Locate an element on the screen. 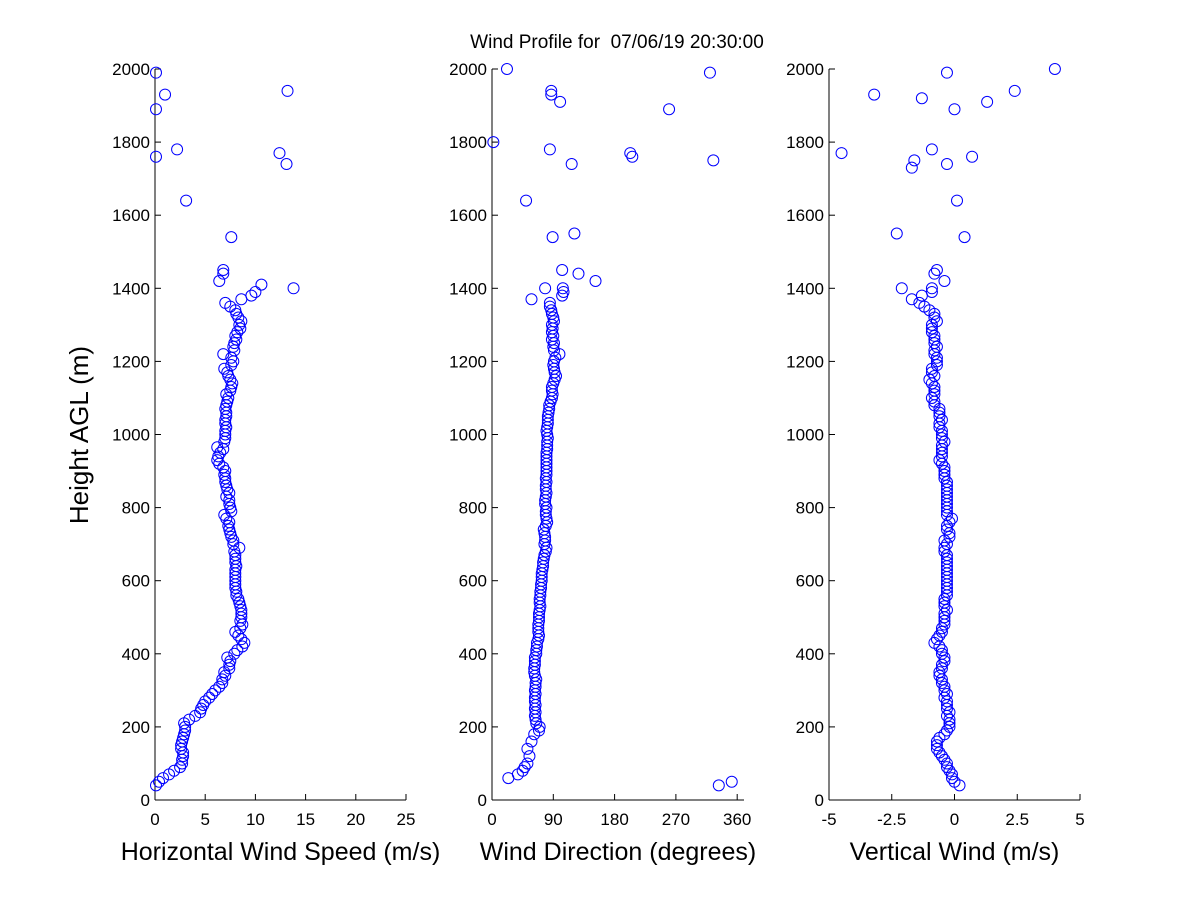 The image size is (1200, 900). x-tick-label: 20 is located at coordinates (355, 819).